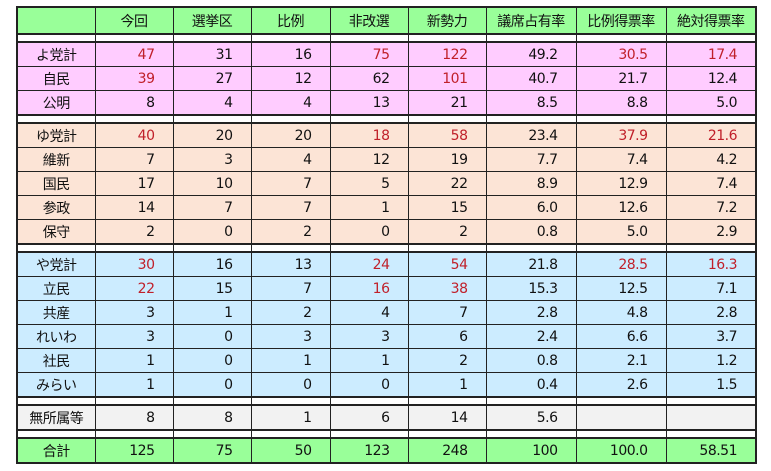 The width and height of the screenshot is (771, 471). What do you see at coordinates (621, 207) in the screenshot?
I see `value-cell: 12.6` at bounding box center [621, 207].